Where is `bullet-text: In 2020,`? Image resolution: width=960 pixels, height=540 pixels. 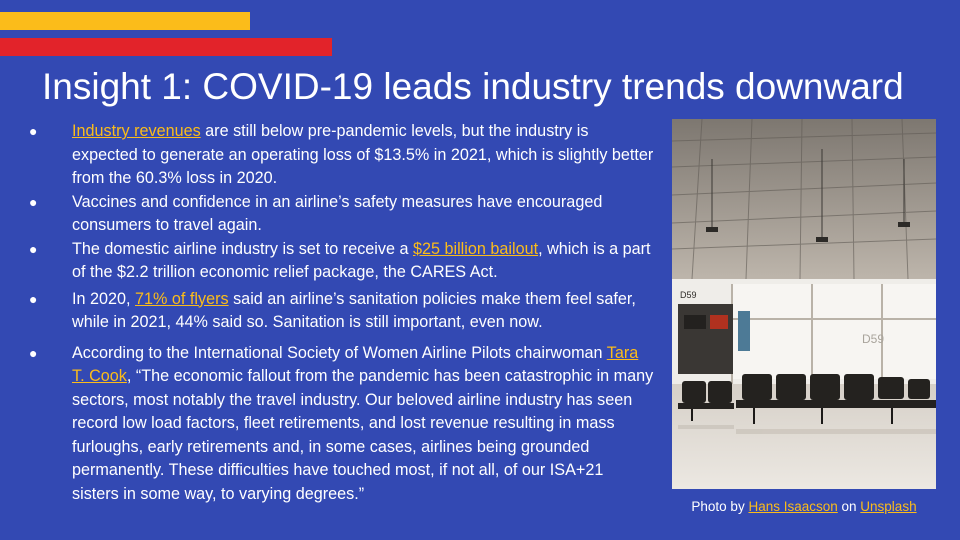
bullet-text: In 2020, is located at coordinates (104, 298).